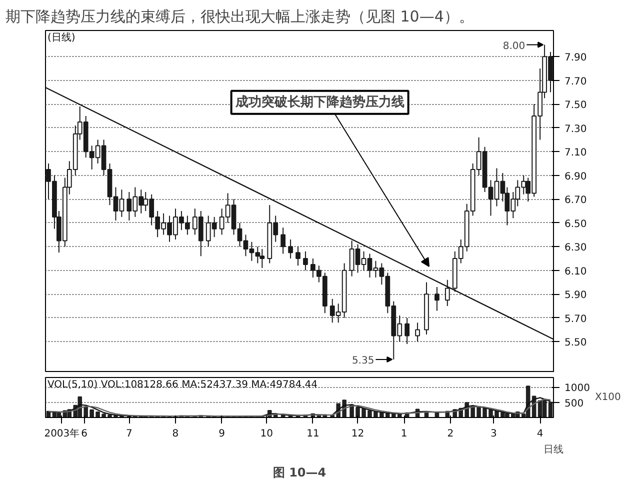  Describe the element at coordinates (575, 106) in the screenshot. I see `y-tick-label: 7.50` at that location.